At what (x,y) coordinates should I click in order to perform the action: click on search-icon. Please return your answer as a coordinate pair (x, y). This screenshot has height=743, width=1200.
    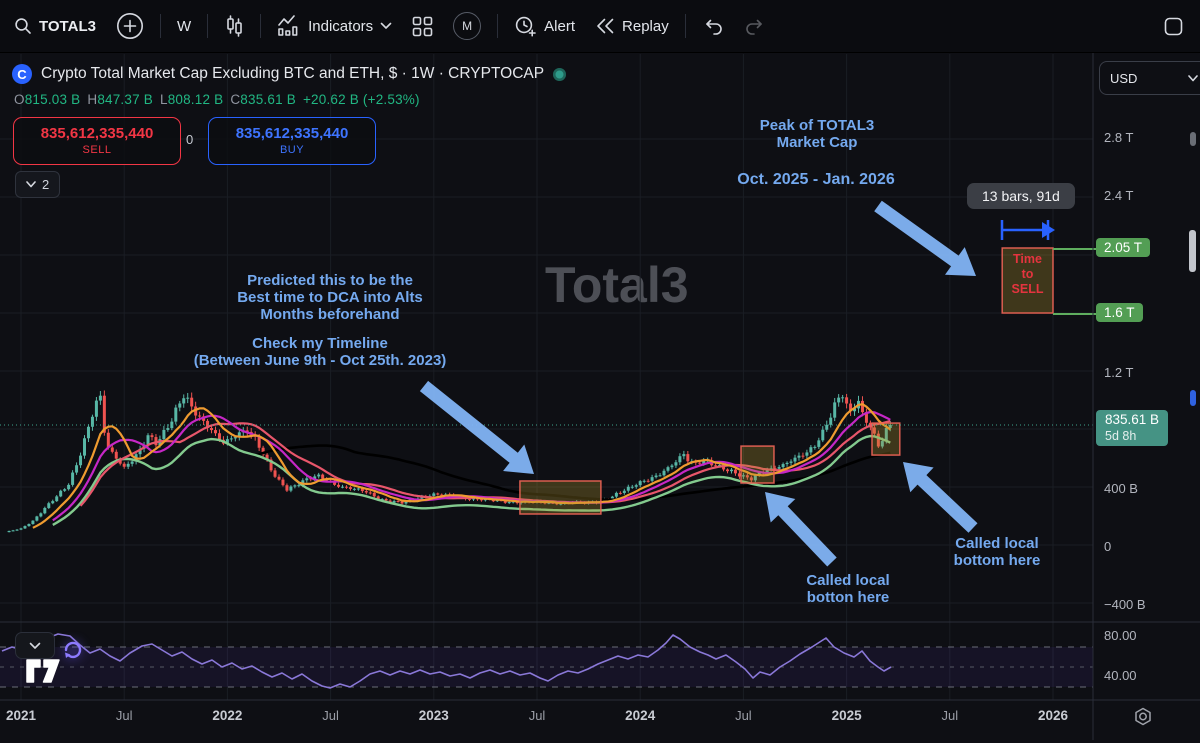
    Looking at the image, I should click on (23, 26).